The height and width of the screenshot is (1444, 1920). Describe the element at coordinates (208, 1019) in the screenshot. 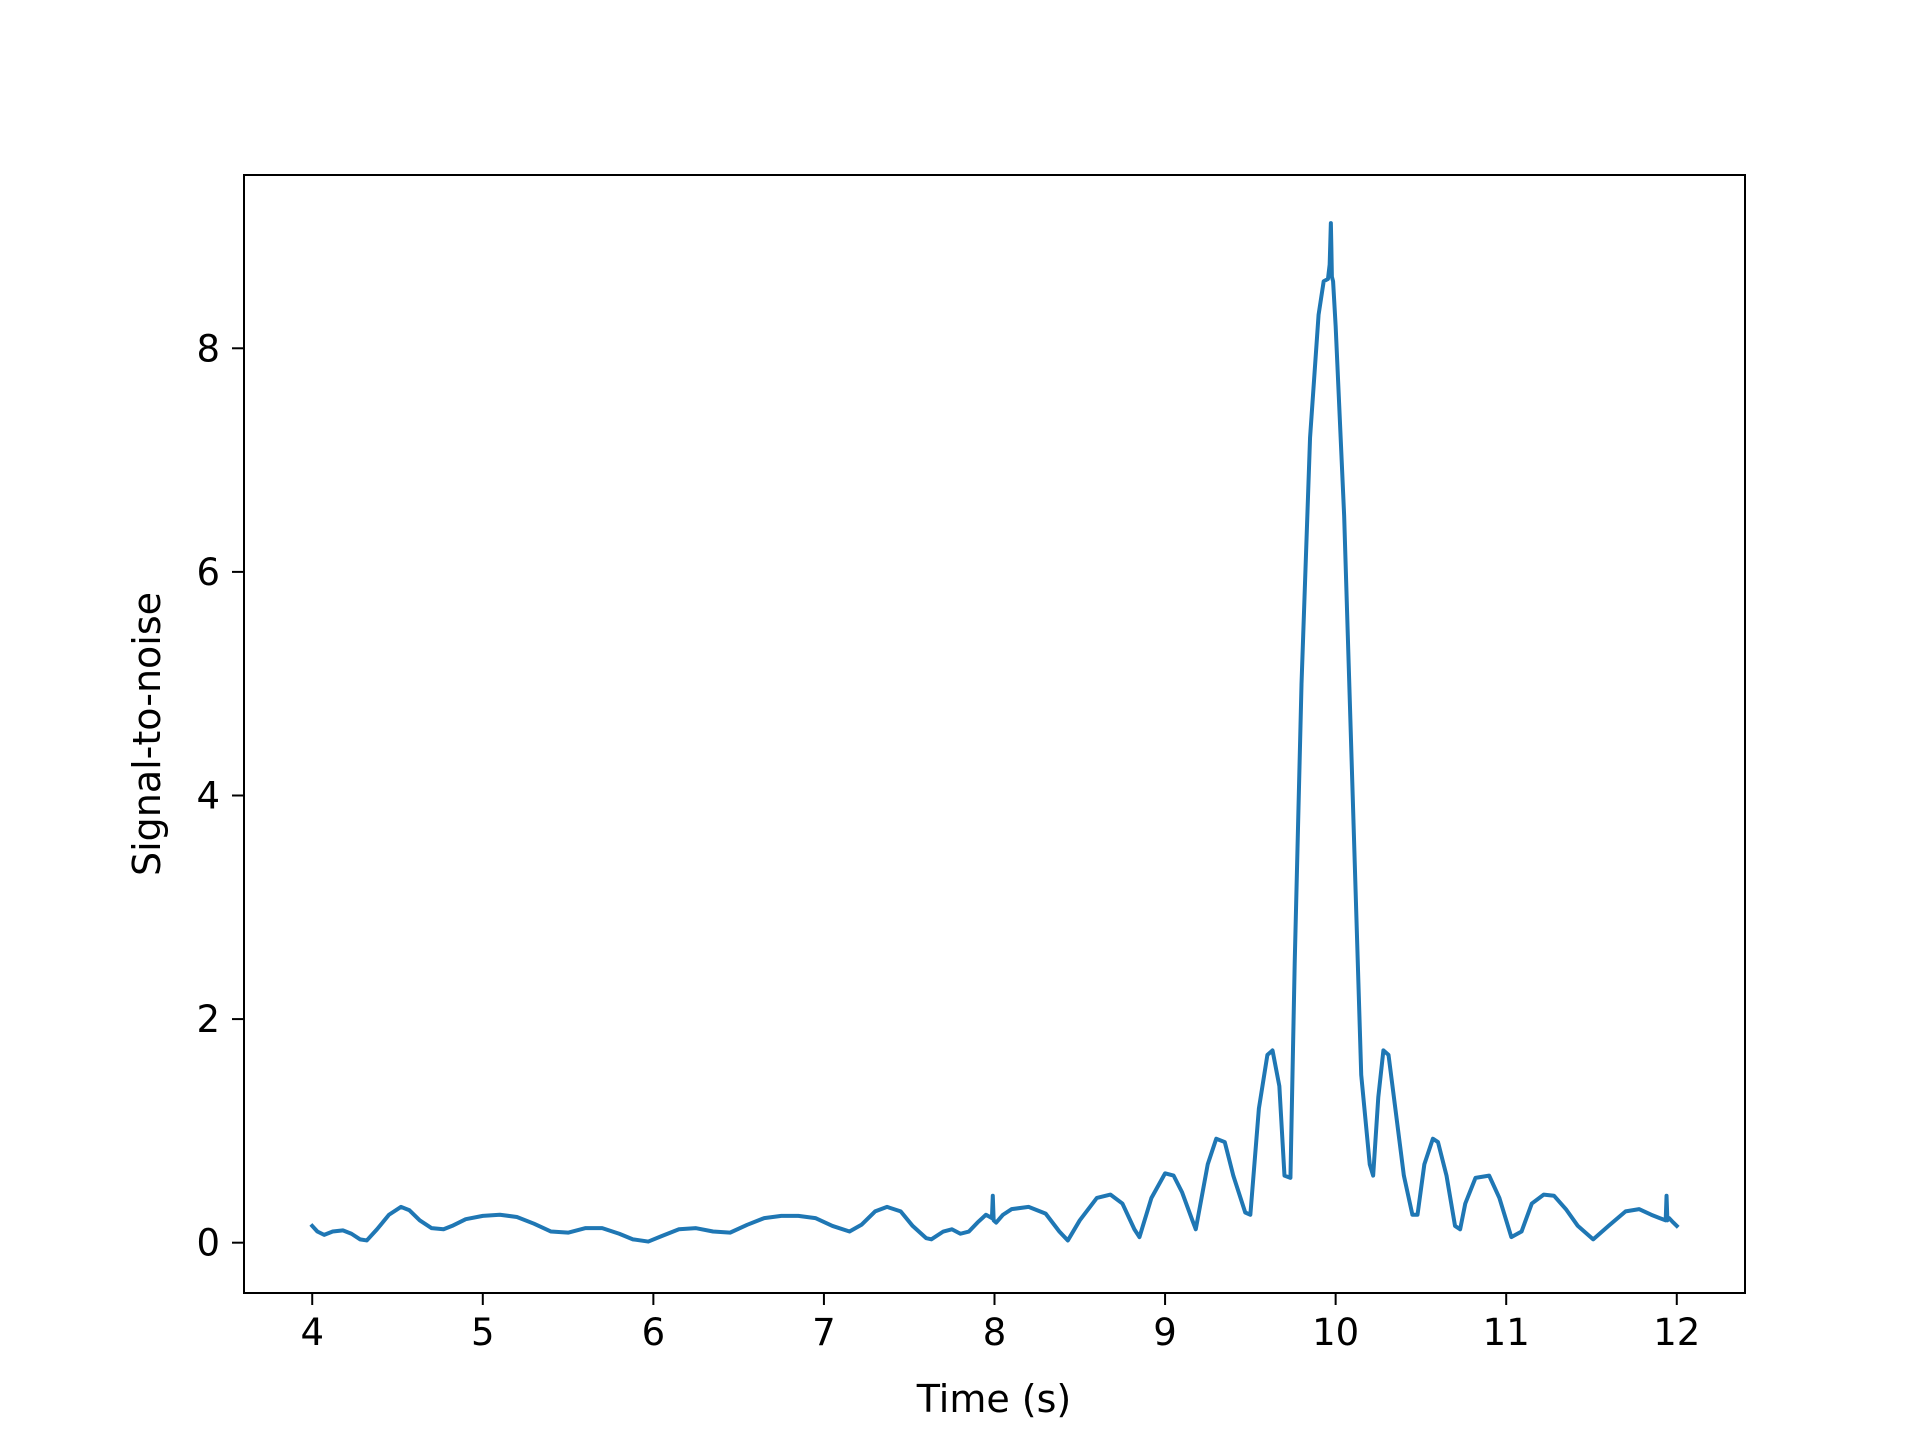

I see `y-tick-label: 2` at that location.